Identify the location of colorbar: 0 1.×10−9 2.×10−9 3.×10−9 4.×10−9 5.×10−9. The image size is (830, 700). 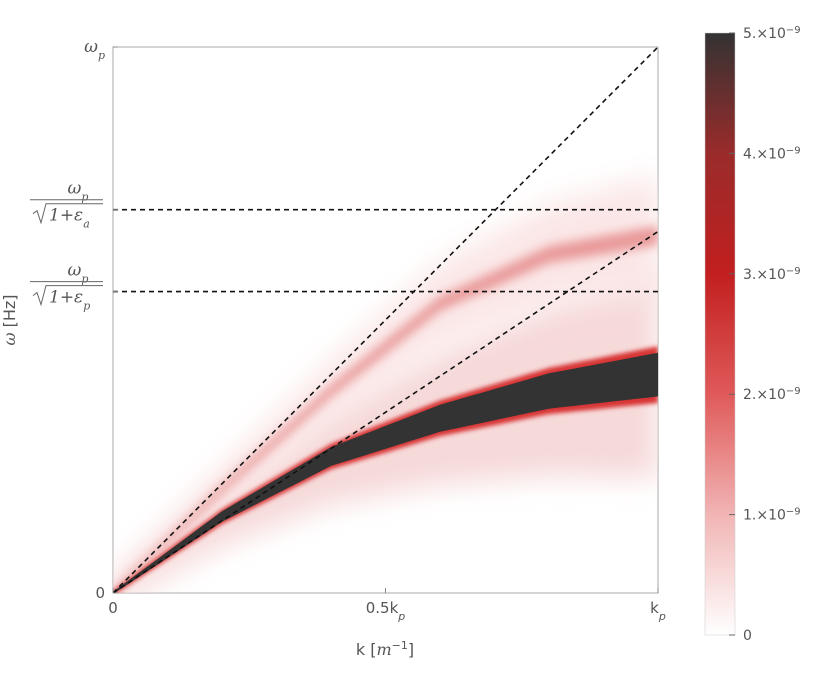
(752, 334).